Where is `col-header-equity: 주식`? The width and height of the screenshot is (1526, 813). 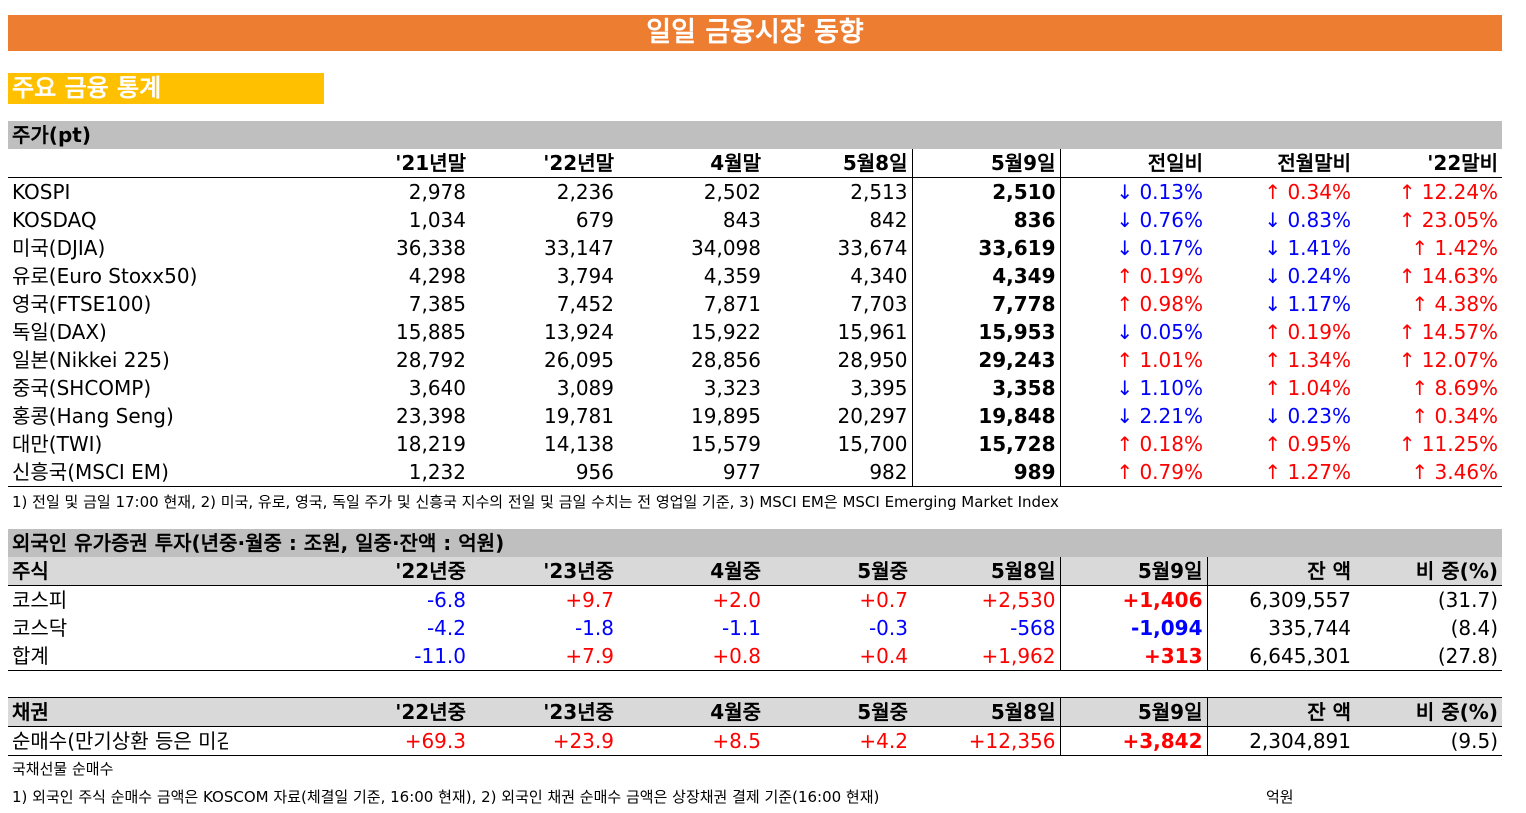 col-header-equity: 주식 is located at coordinates (118, 571).